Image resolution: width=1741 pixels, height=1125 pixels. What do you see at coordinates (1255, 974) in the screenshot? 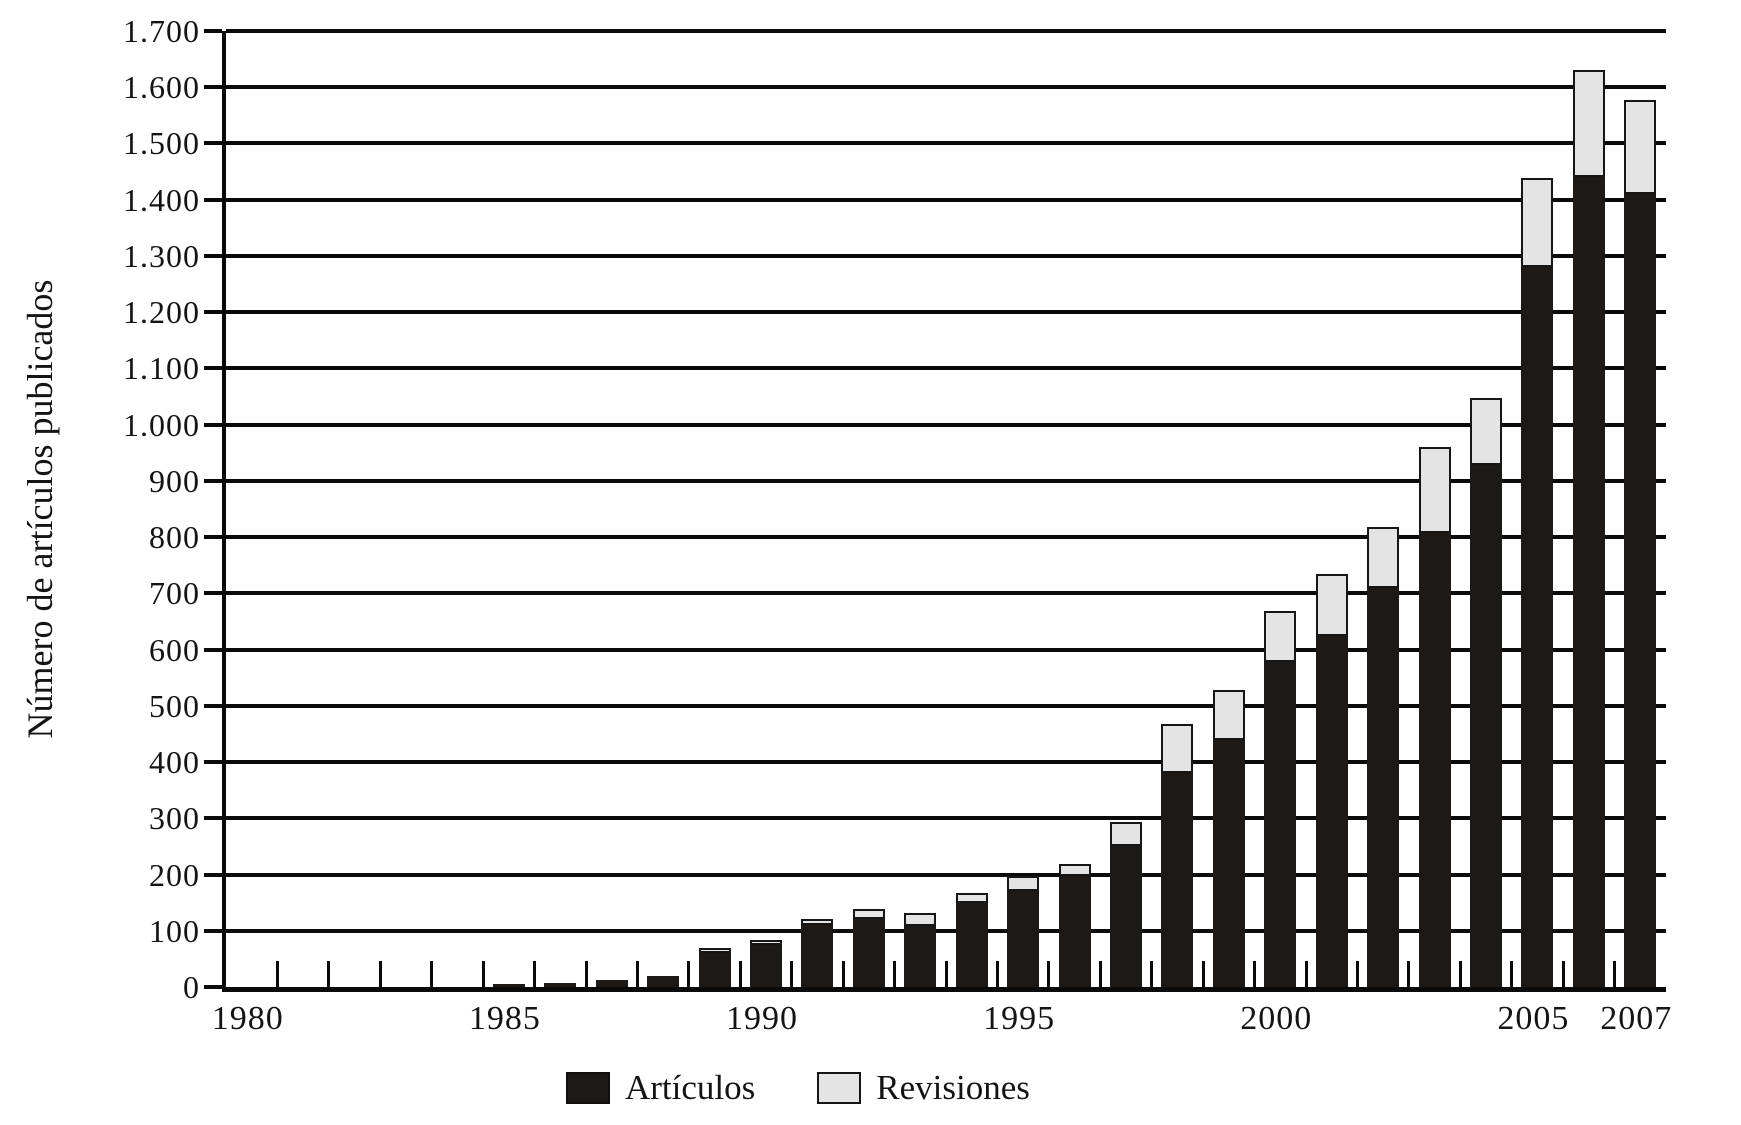
I see `x-tick-2000` at bounding box center [1255, 974].